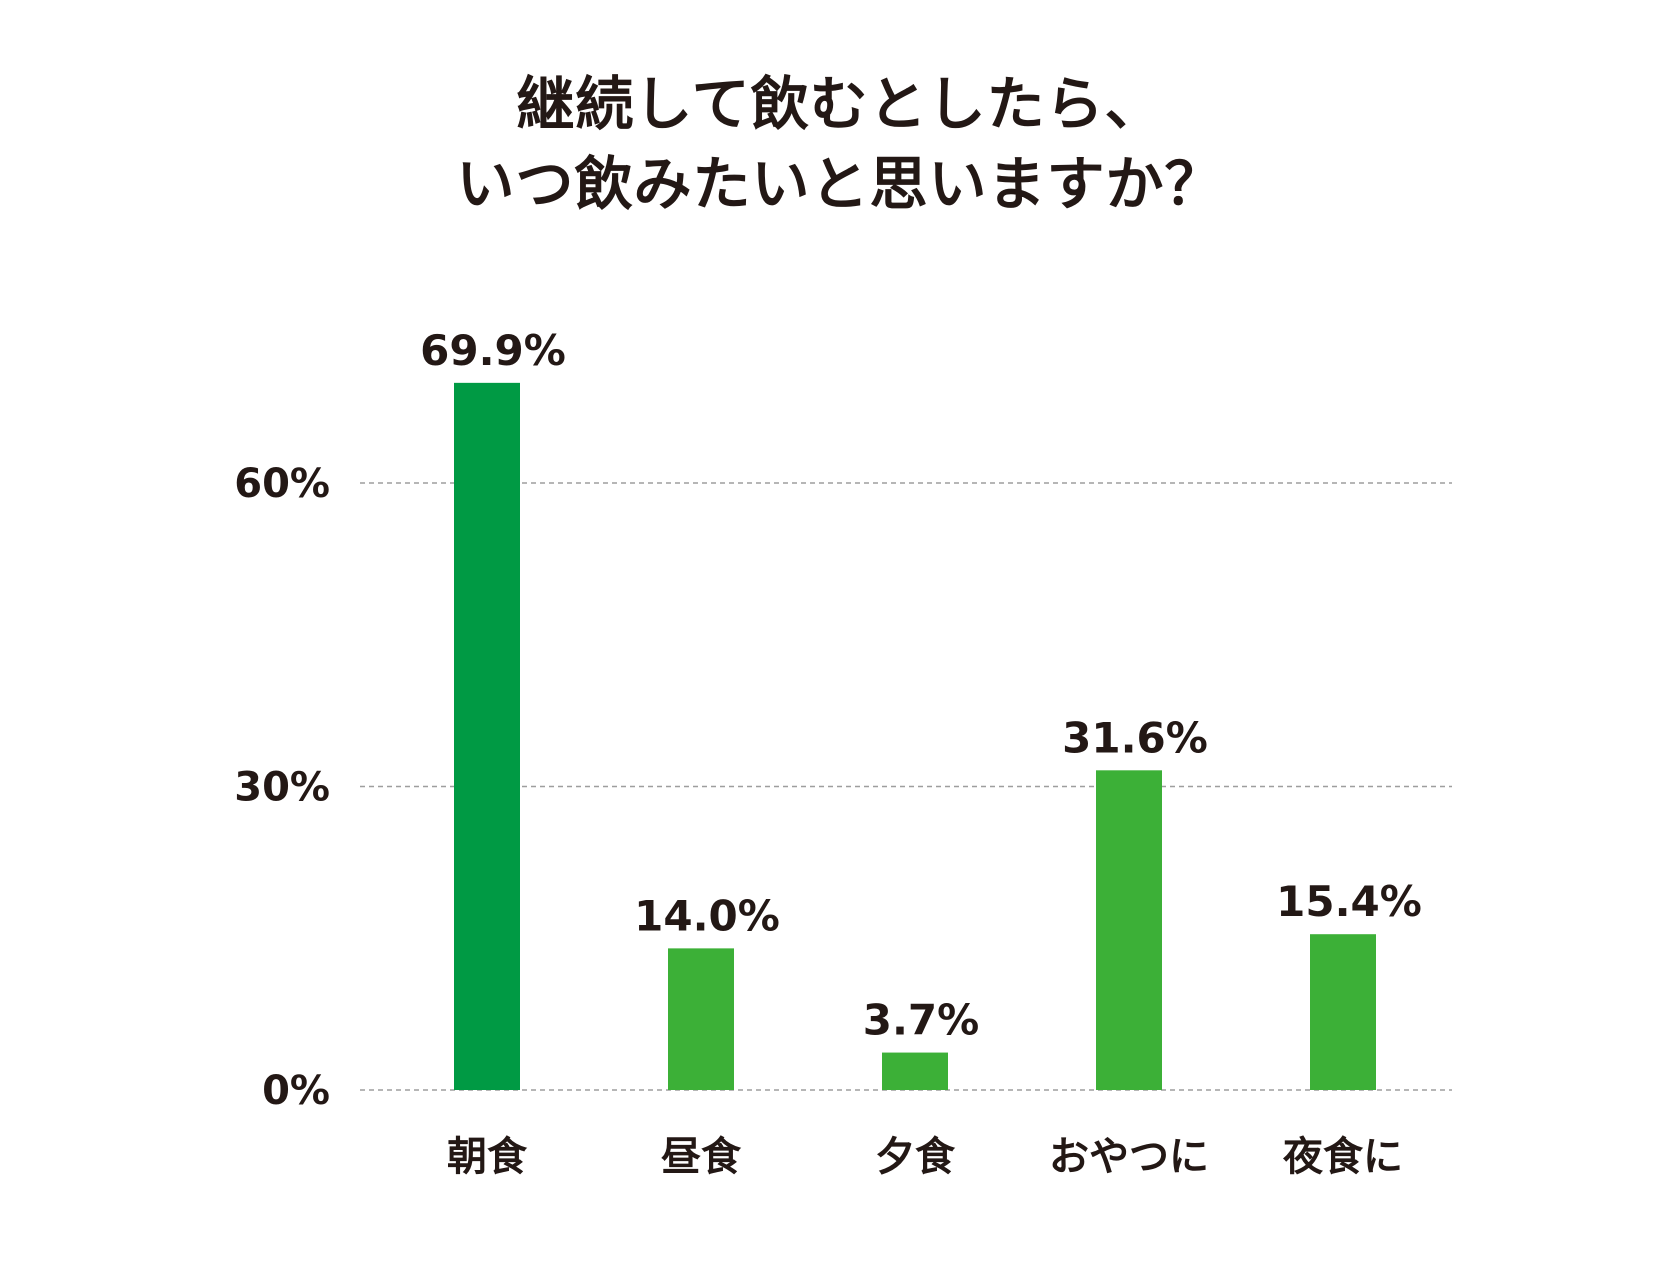 The width and height of the screenshot is (1680, 1280). I want to click on y-axis-tick-labels: 0% 30% 60%, so click(282, 787).